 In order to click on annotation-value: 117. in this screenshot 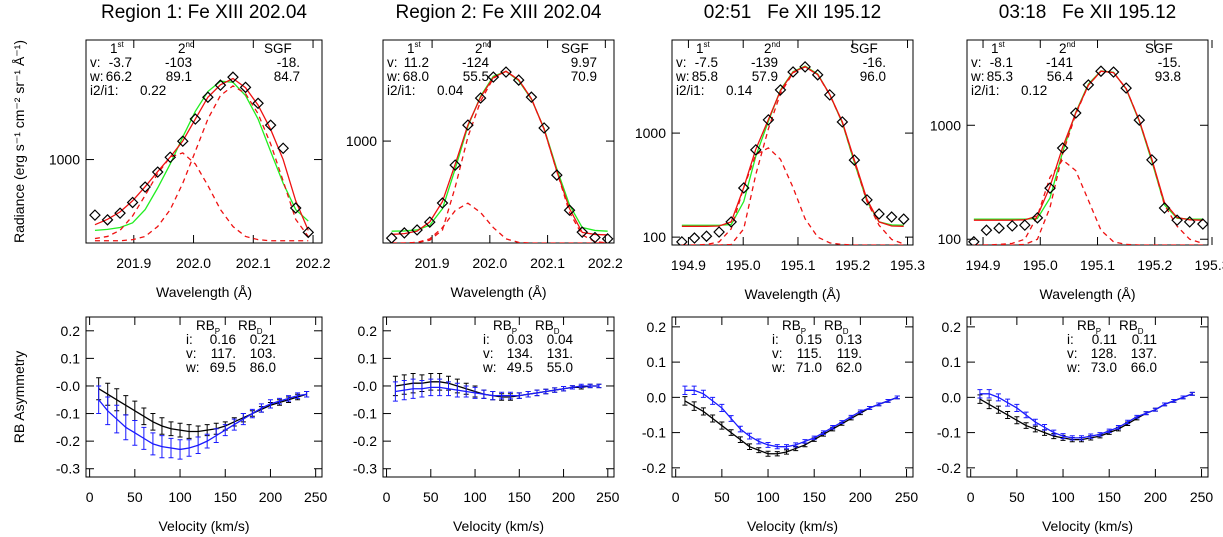, I will do `click(223, 353)`.